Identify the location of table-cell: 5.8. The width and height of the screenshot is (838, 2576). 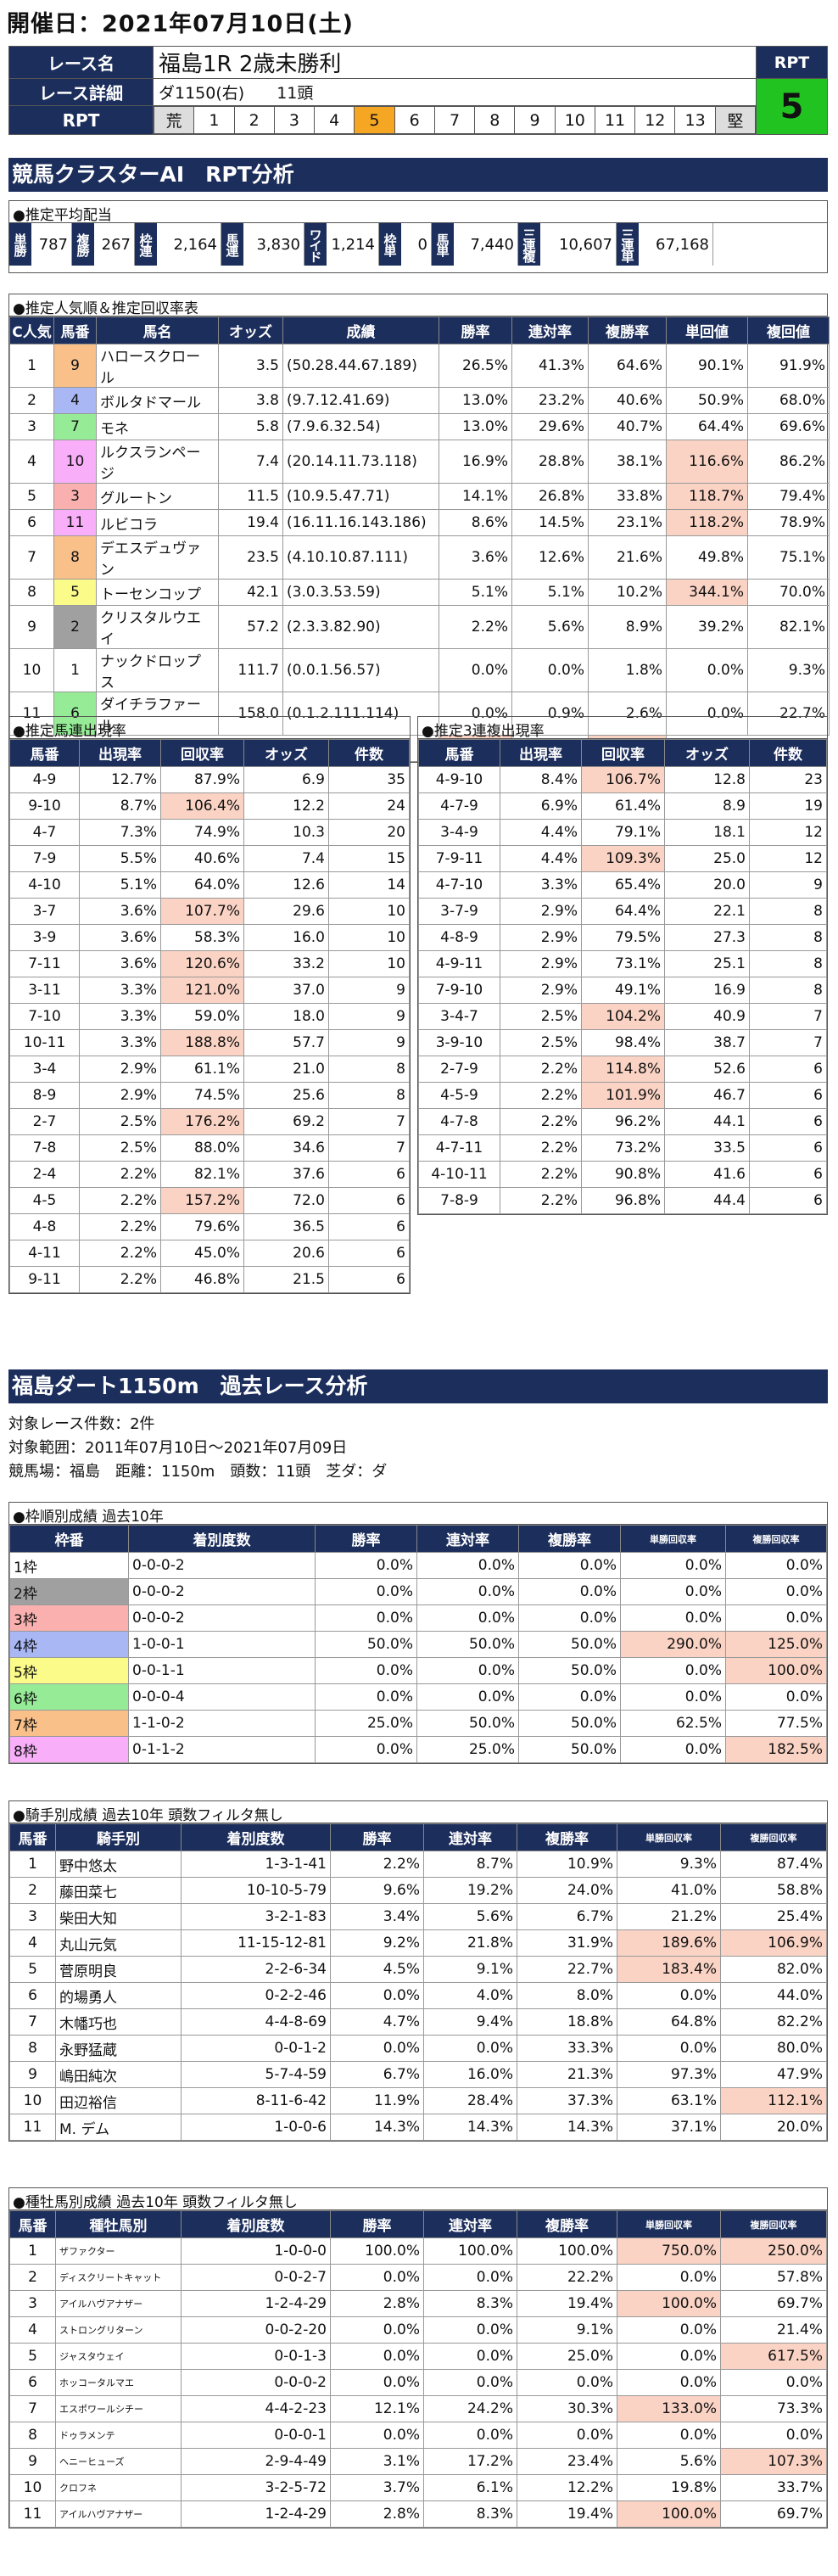
(251, 426).